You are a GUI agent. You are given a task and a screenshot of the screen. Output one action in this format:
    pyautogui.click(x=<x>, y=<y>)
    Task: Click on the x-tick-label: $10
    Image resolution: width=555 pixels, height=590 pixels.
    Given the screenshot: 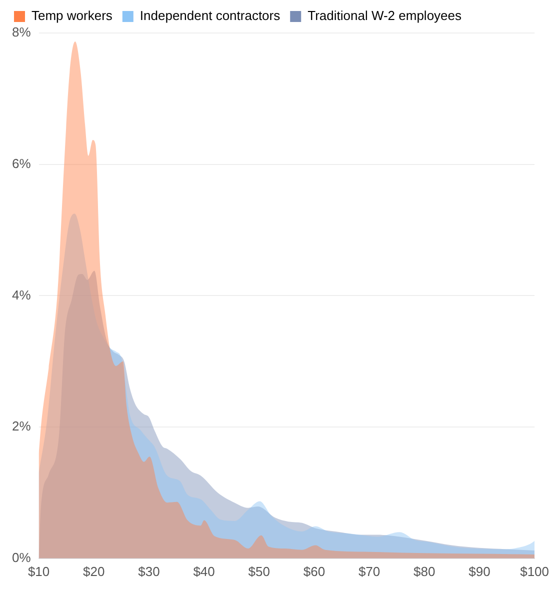 What is the action you would take?
    pyautogui.click(x=39, y=571)
    